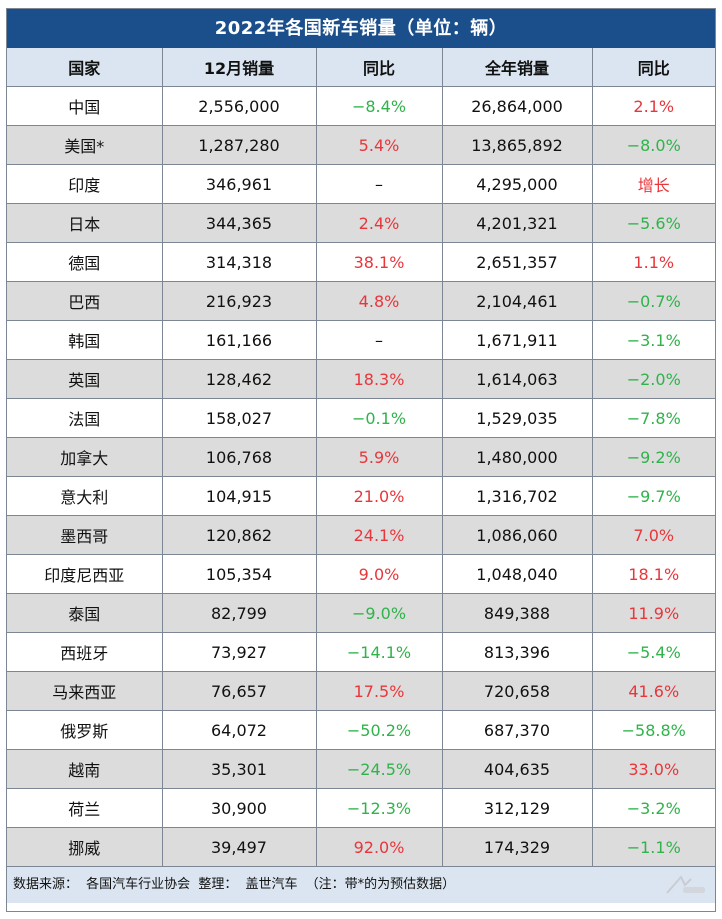  Describe the element at coordinates (517, 613) in the screenshot. I see `cell-annual-sales: 849,388` at that location.